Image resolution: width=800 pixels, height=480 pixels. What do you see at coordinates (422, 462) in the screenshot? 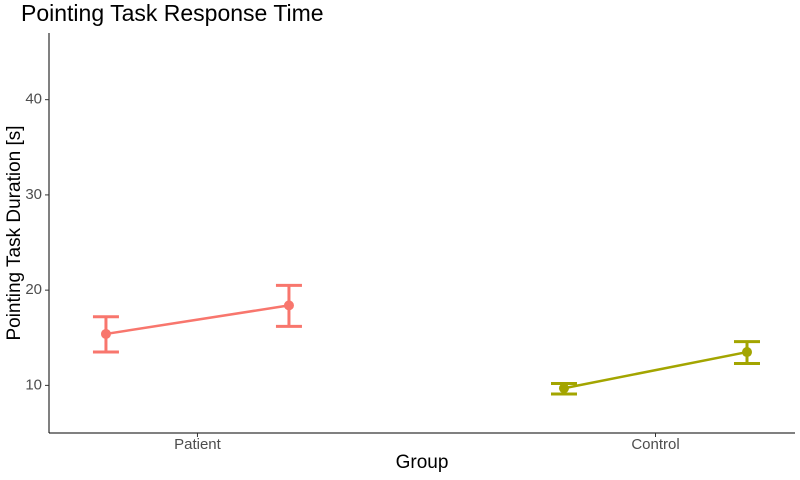
I see `x-axis-label: Group` at bounding box center [422, 462].